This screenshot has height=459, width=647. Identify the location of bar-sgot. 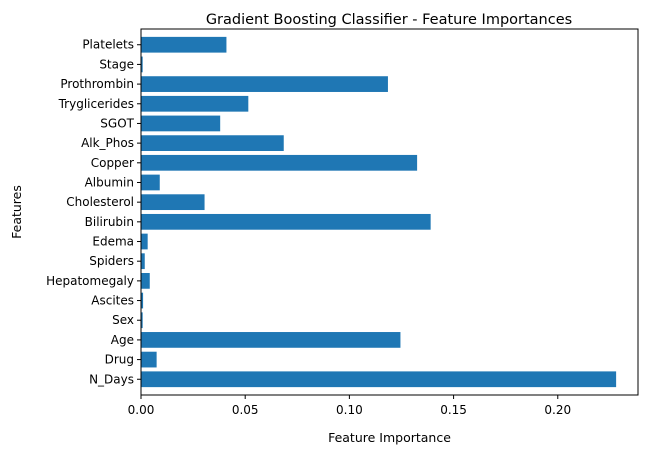
(181, 123).